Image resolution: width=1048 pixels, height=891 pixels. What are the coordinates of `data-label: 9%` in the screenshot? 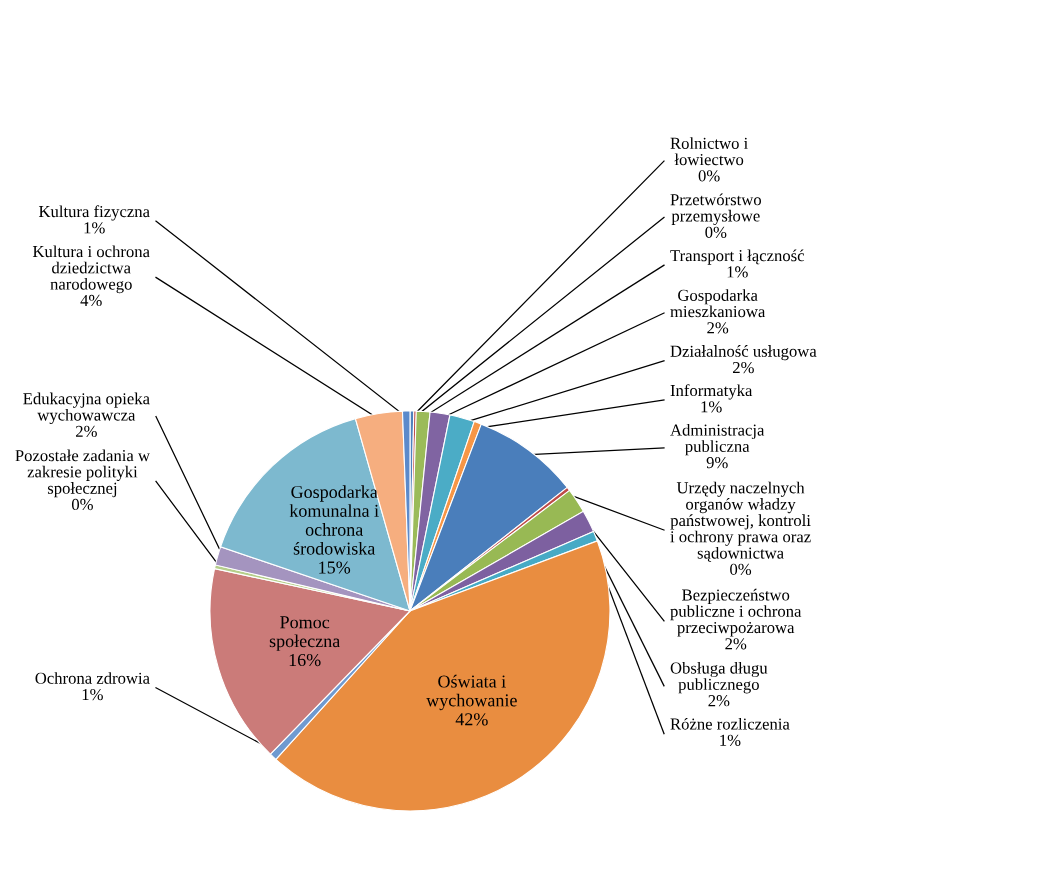 It's located at (717, 463).